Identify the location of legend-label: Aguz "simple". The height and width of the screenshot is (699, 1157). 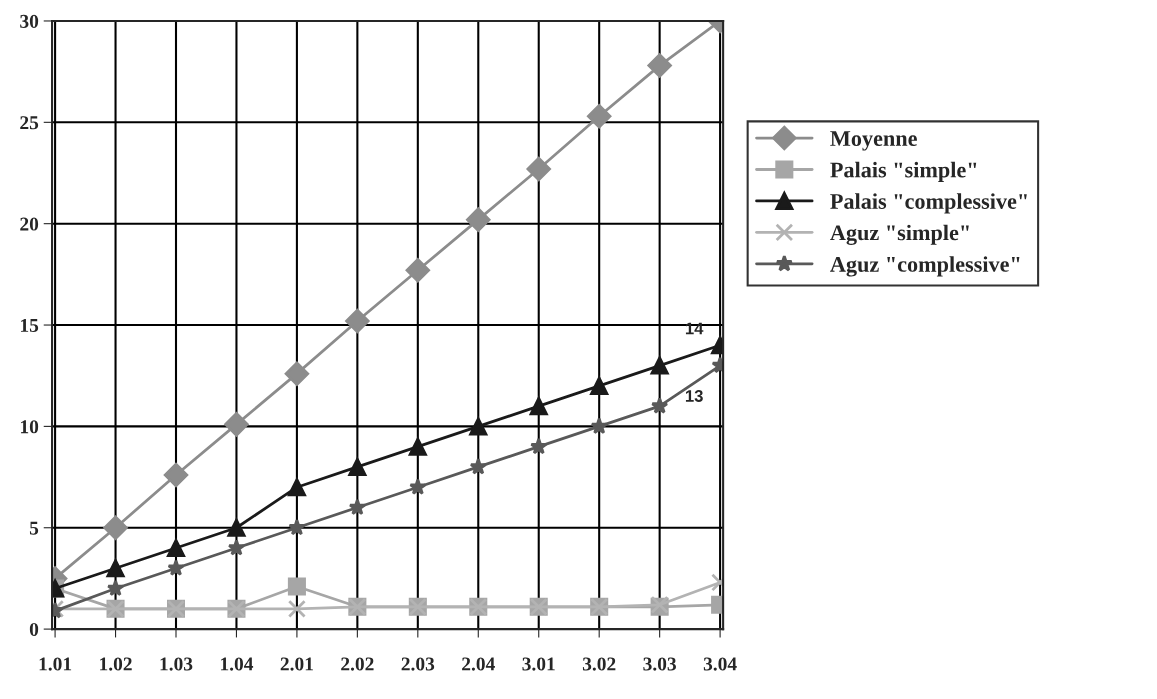
(899, 234).